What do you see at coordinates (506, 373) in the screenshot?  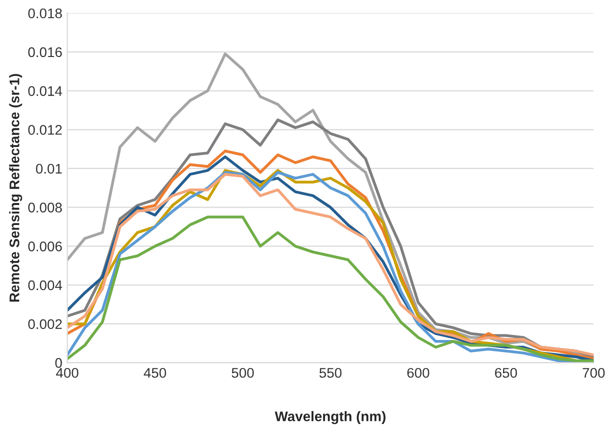 I see `x-tick-label: 650` at bounding box center [506, 373].